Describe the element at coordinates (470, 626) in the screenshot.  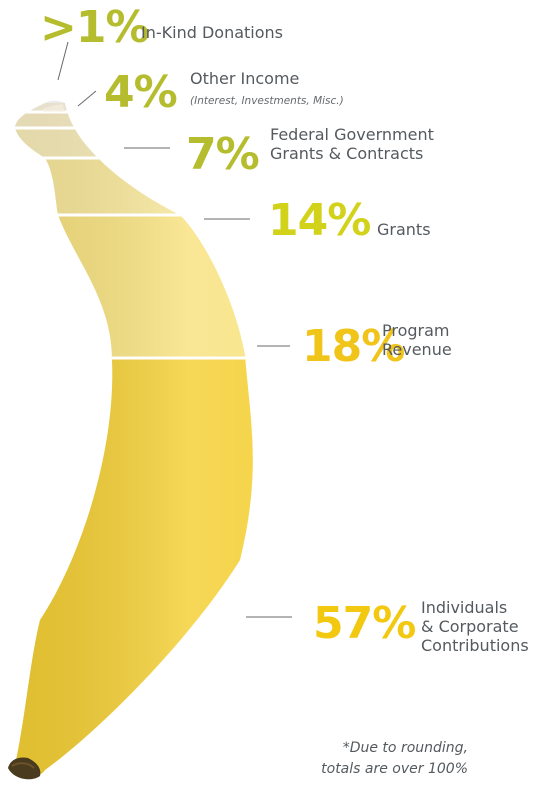
I see `category-label: & Corporate` at that location.